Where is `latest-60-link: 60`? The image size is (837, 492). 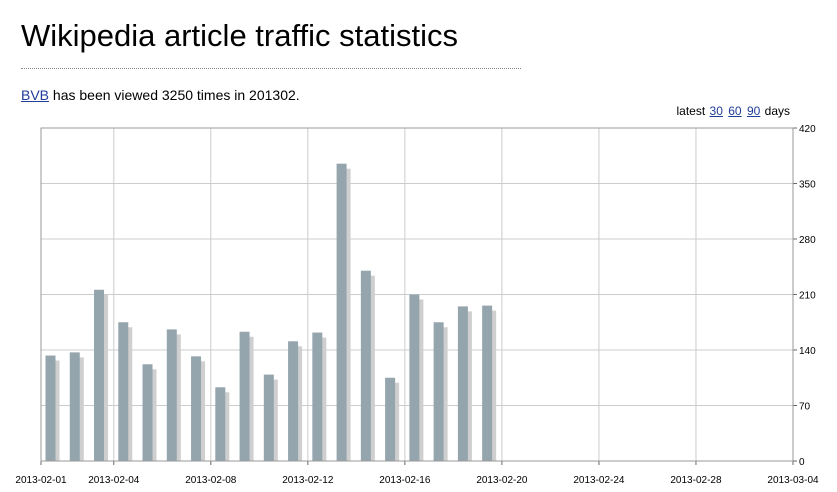
latest-60-link: 60 is located at coordinates (735, 111).